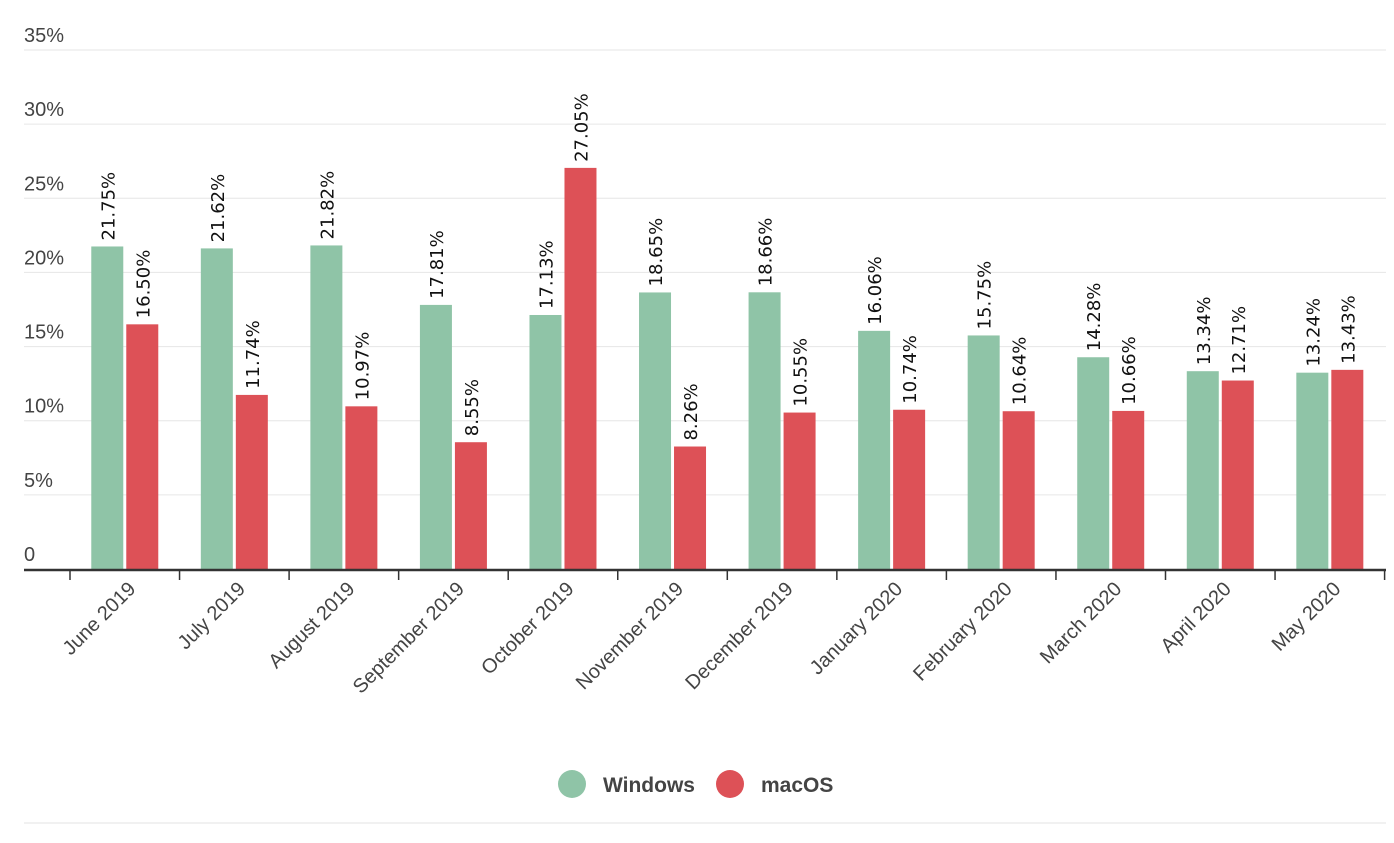 The image size is (1394, 843). What do you see at coordinates (44, 110) in the screenshot?
I see `y-tick-label: 30%` at bounding box center [44, 110].